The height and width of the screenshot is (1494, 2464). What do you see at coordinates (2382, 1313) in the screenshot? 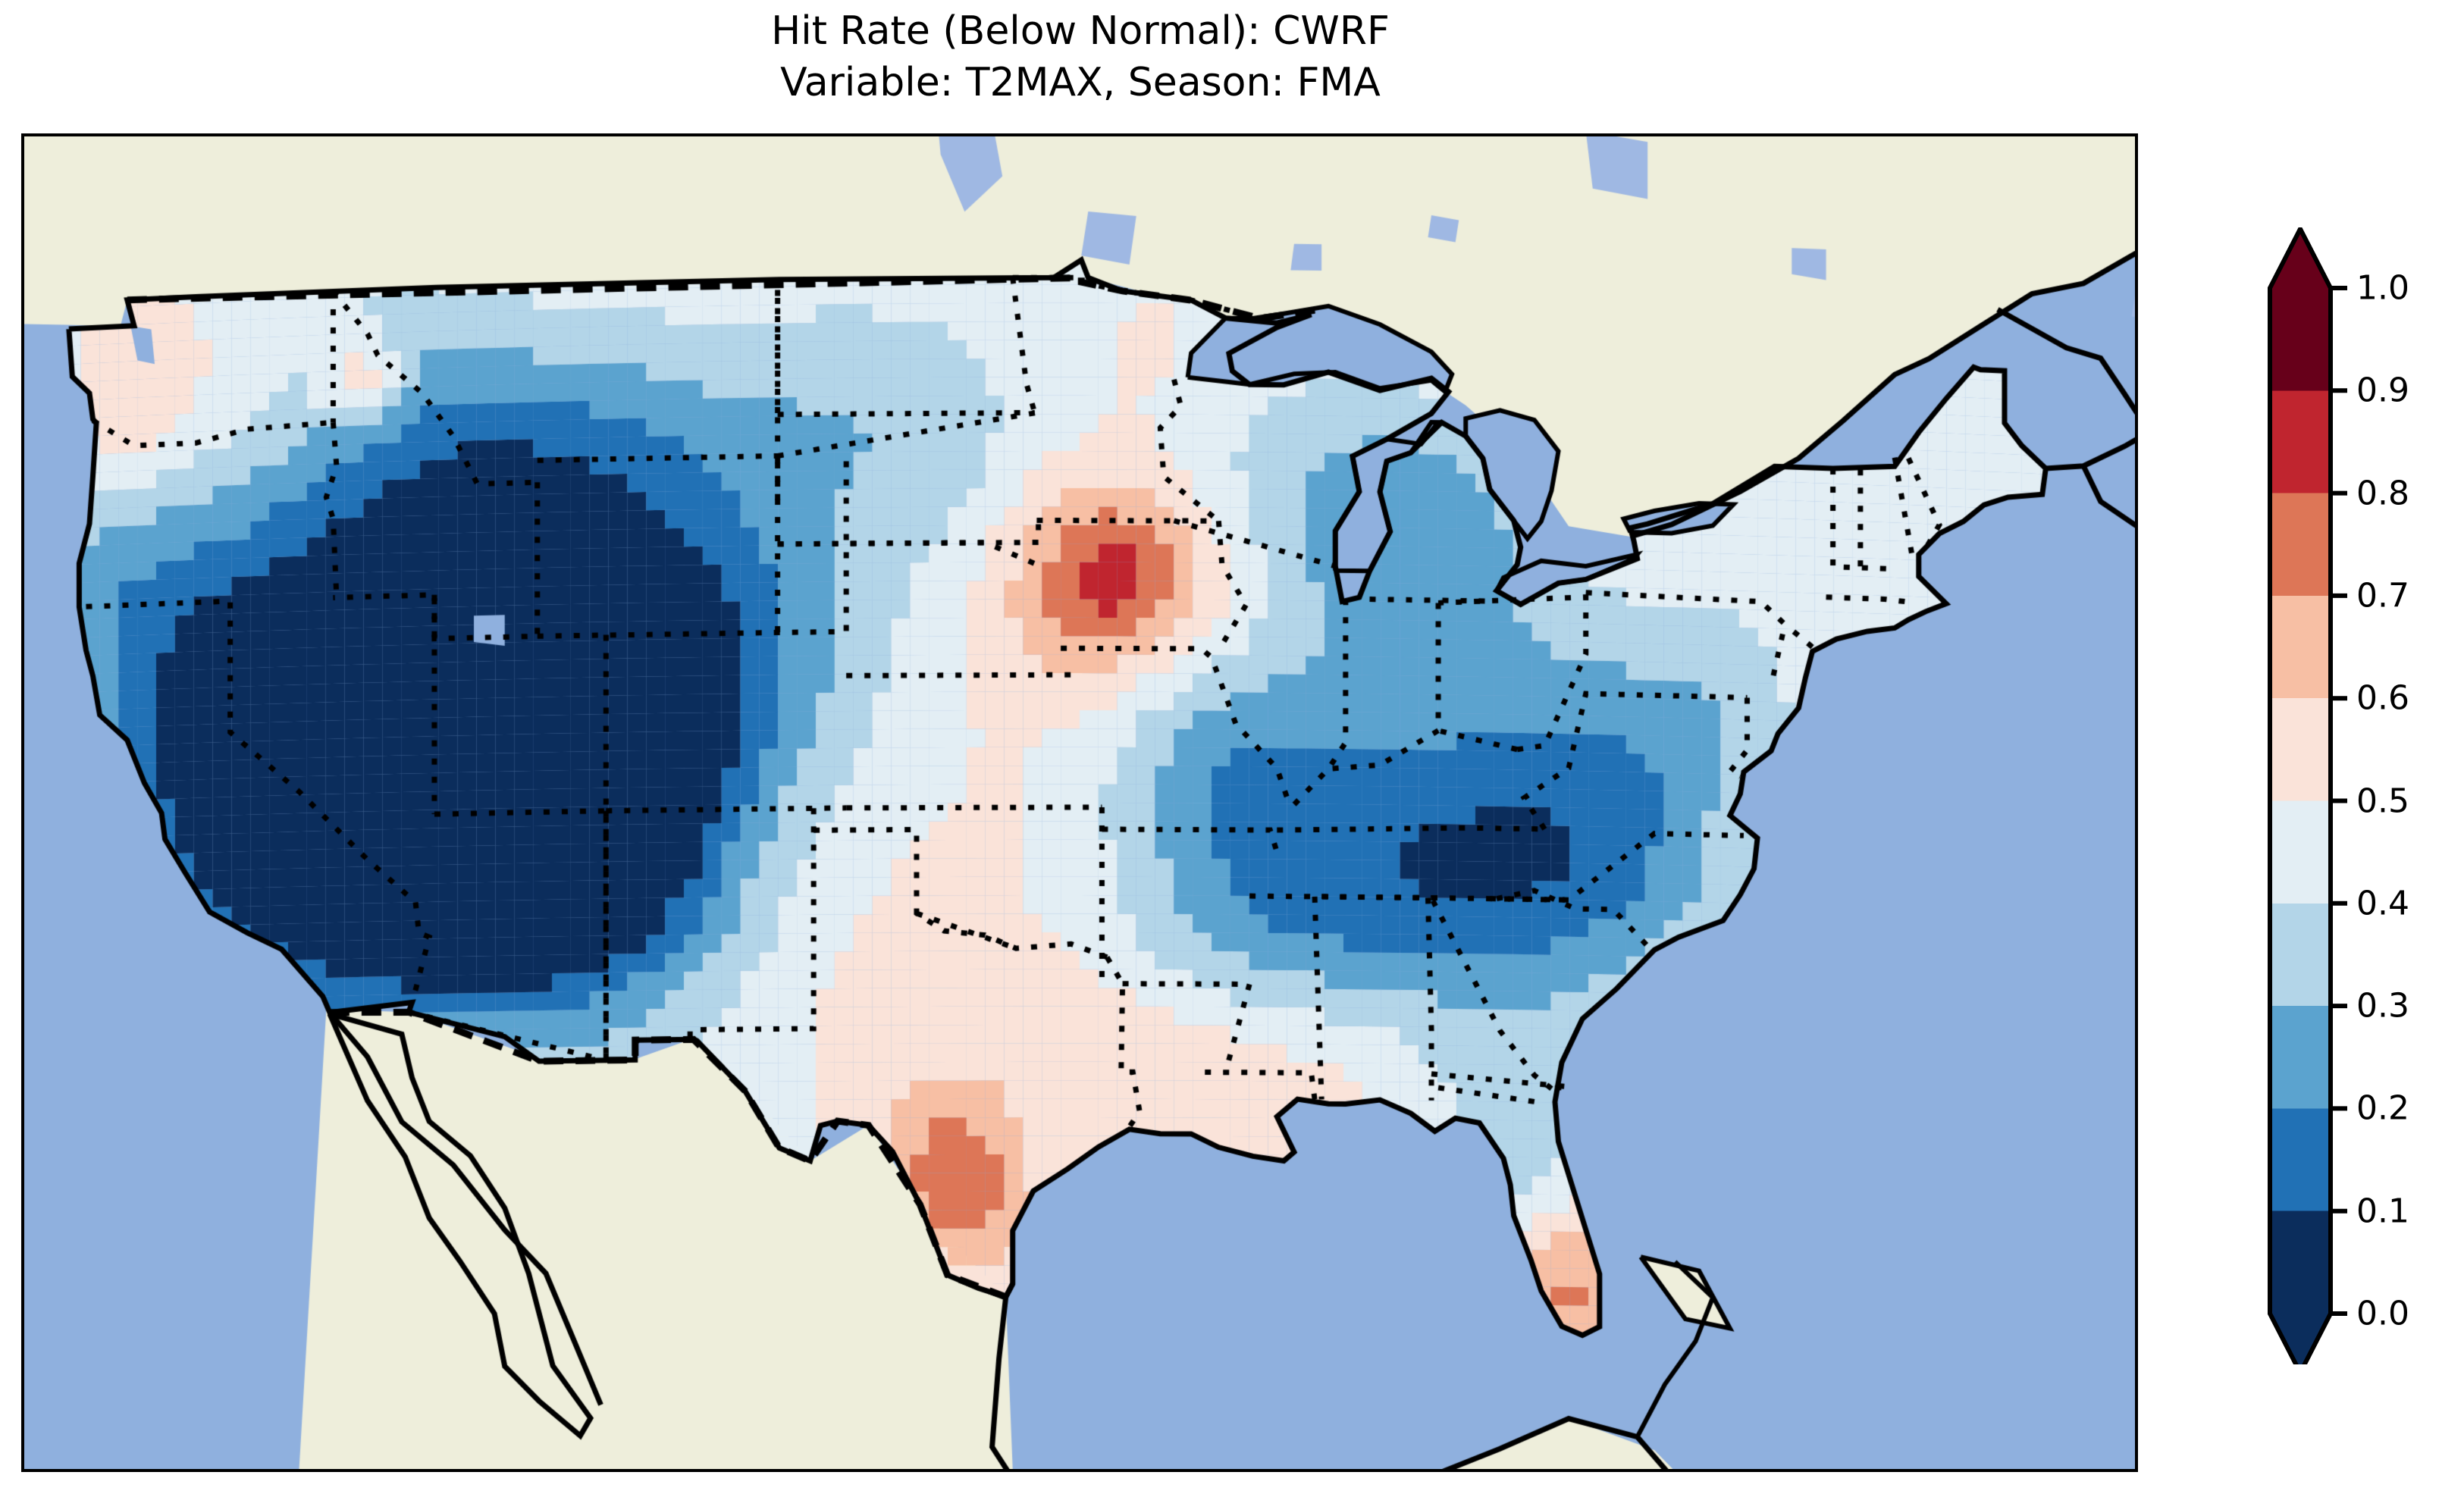
I see `colorbar-tick-label: 0.0` at bounding box center [2382, 1313].